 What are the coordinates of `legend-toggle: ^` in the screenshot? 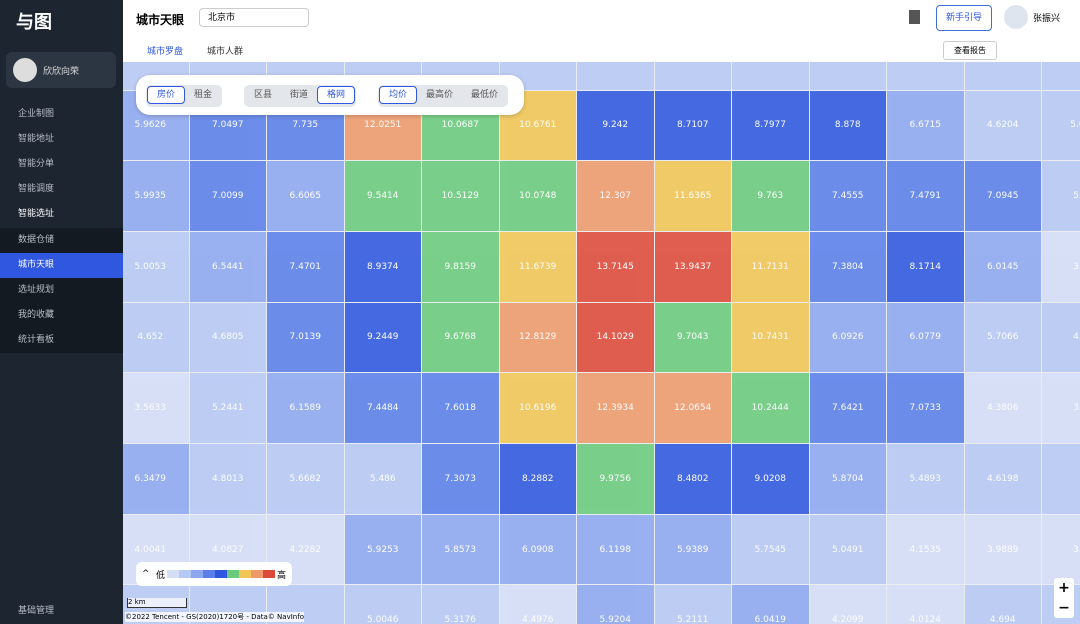 It's located at (146, 574).